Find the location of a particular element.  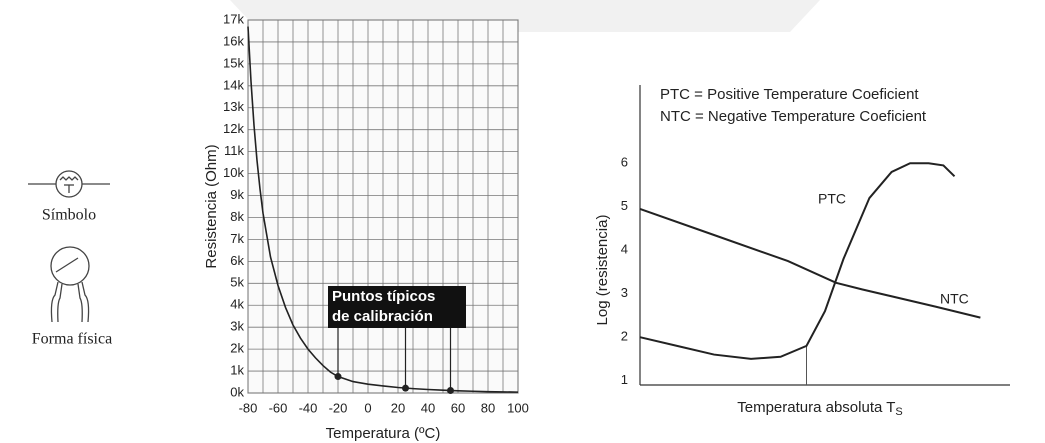

symbol-label: Símbolo is located at coordinates (69, 215).